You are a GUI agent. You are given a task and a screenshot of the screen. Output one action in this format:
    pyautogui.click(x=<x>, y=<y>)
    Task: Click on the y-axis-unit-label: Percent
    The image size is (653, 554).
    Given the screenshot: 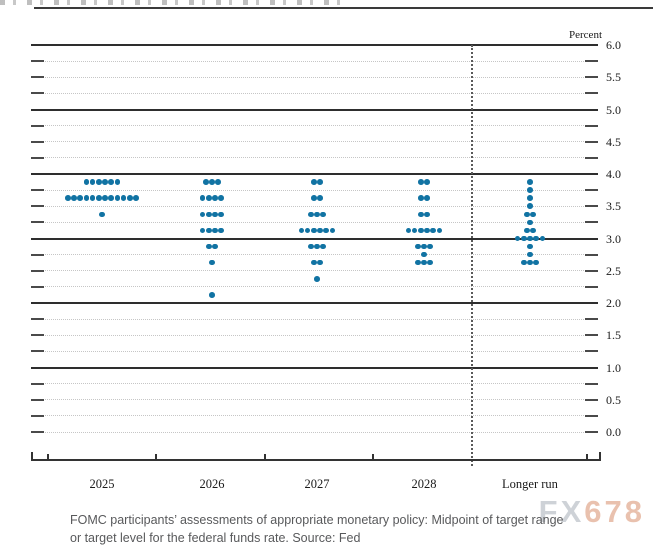 What is the action you would take?
    pyautogui.click(x=585, y=35)
    